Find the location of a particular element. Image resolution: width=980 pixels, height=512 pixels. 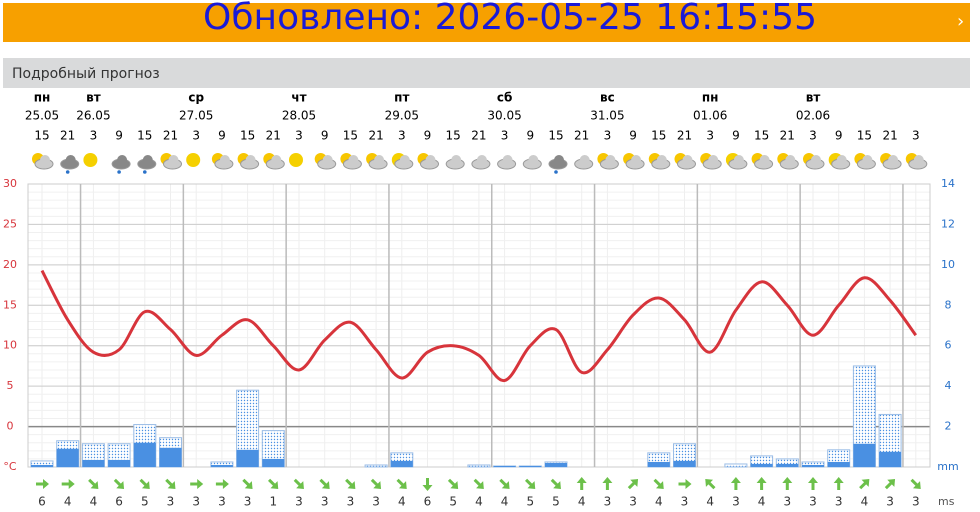

day-date: 31.05 is located at coordinates (607, 116).